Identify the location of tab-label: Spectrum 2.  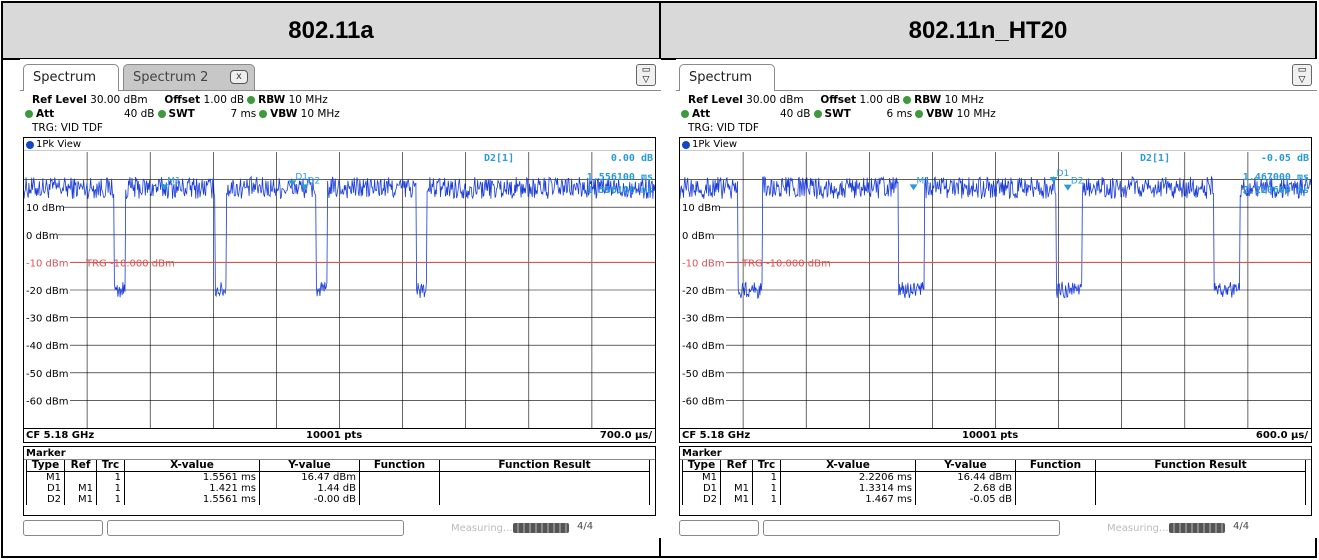
(171, 77).